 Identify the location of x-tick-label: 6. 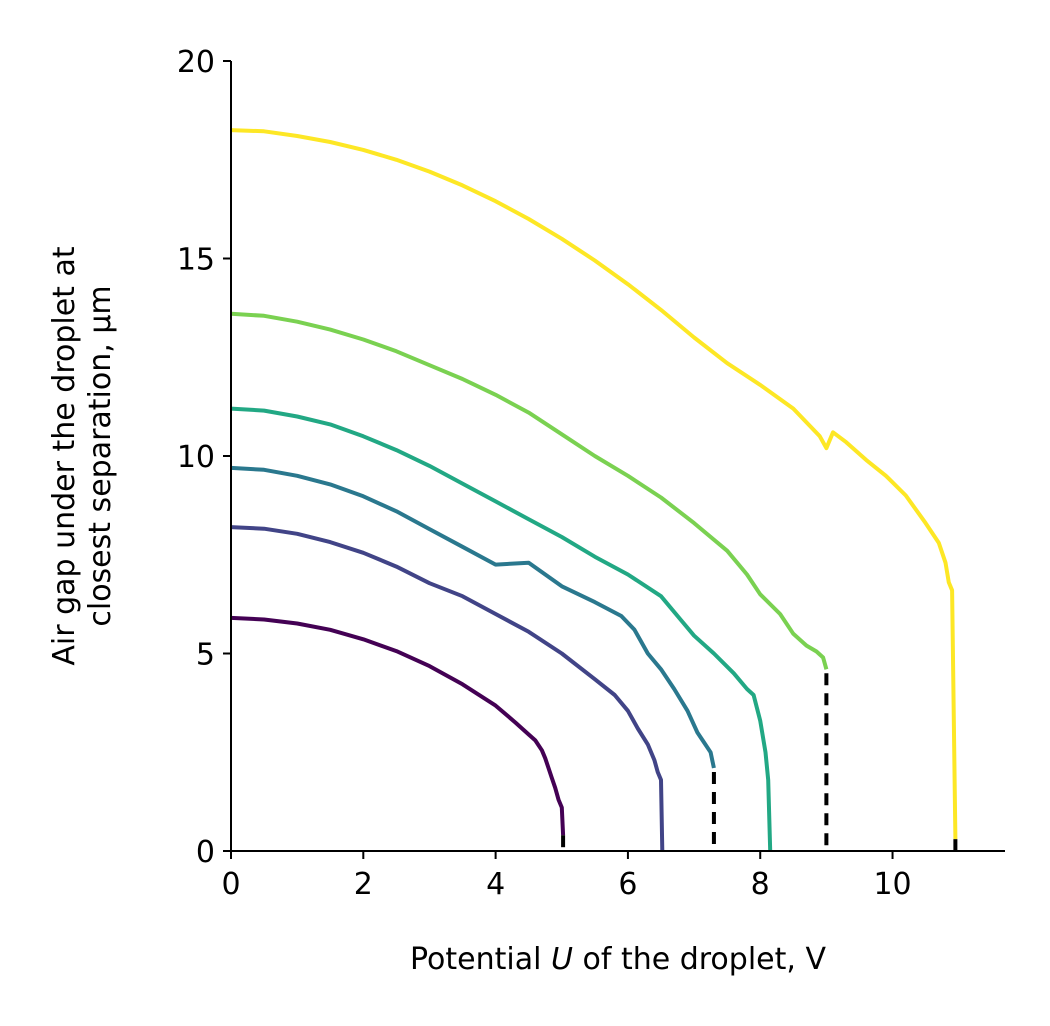
(627, 884).